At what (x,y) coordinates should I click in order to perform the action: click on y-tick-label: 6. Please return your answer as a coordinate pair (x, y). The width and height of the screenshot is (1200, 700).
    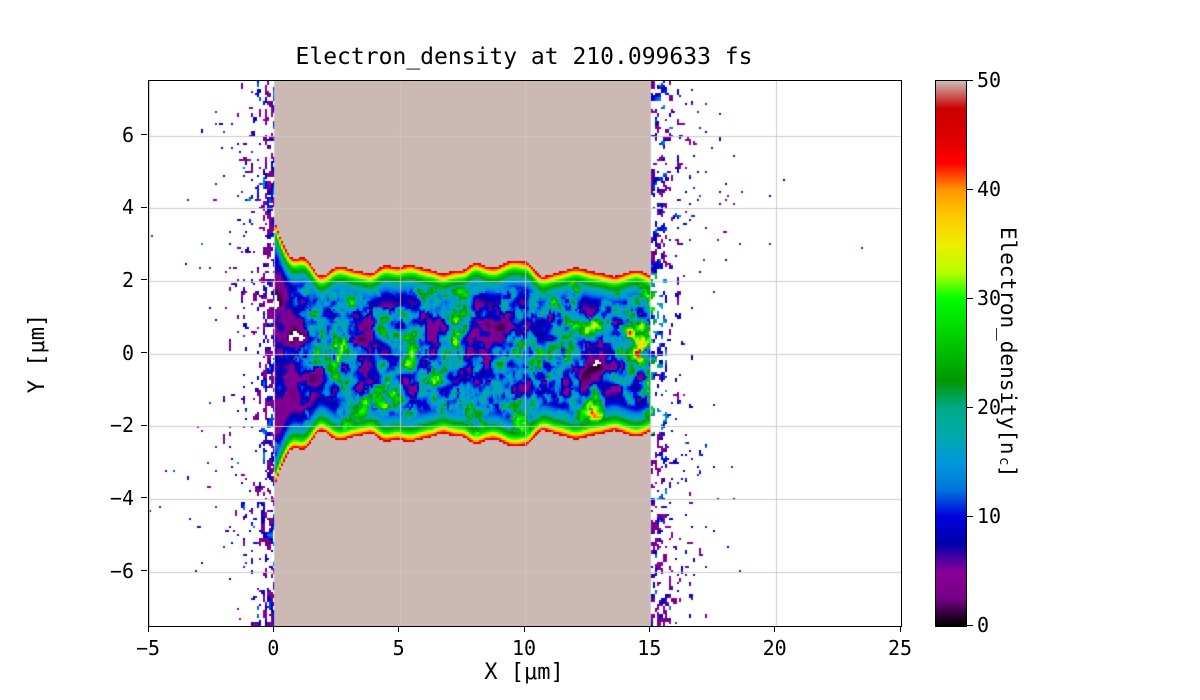
    Looking at the image, I should click on (127, 134).